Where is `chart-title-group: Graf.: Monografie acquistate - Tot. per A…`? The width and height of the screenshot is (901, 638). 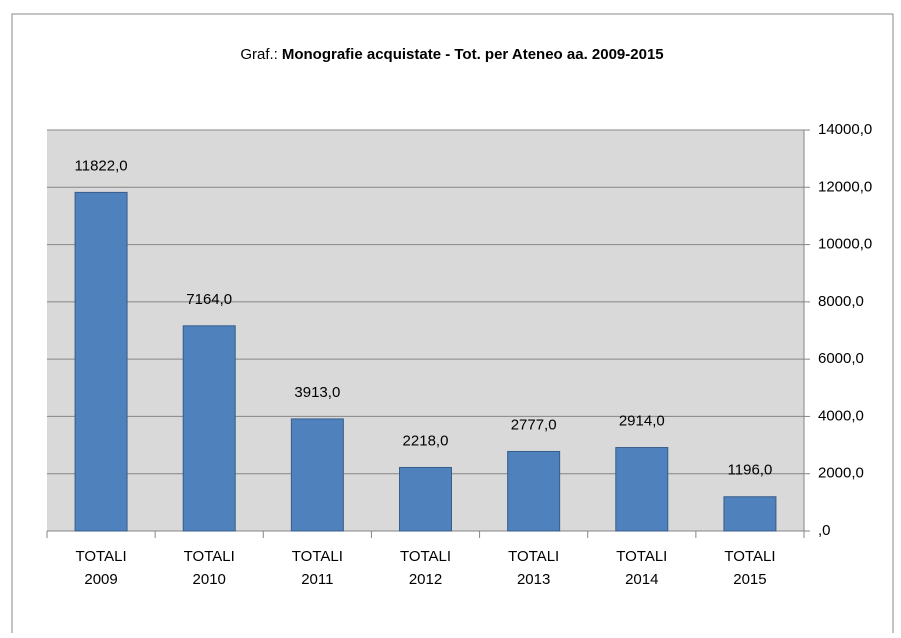 chart-title-group: Graf.: Monografie acquistate - Tot. per A… is located at coordinates (451, 54).